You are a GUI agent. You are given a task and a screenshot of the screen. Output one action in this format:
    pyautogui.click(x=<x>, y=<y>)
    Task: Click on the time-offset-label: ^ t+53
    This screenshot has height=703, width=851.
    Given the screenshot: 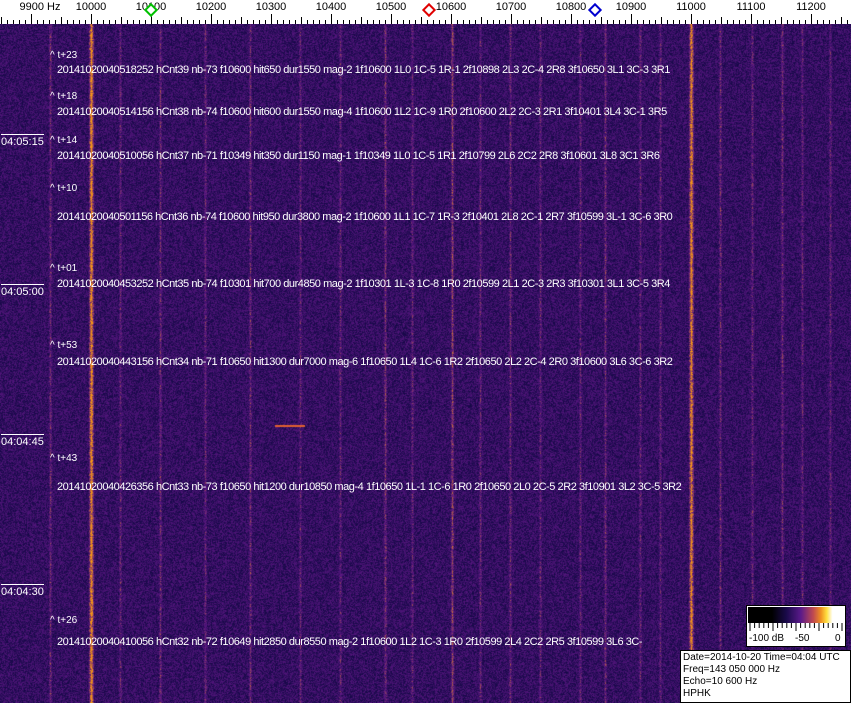 What is the action you would take?
    pyautogui.click(x=64, y=345)
    